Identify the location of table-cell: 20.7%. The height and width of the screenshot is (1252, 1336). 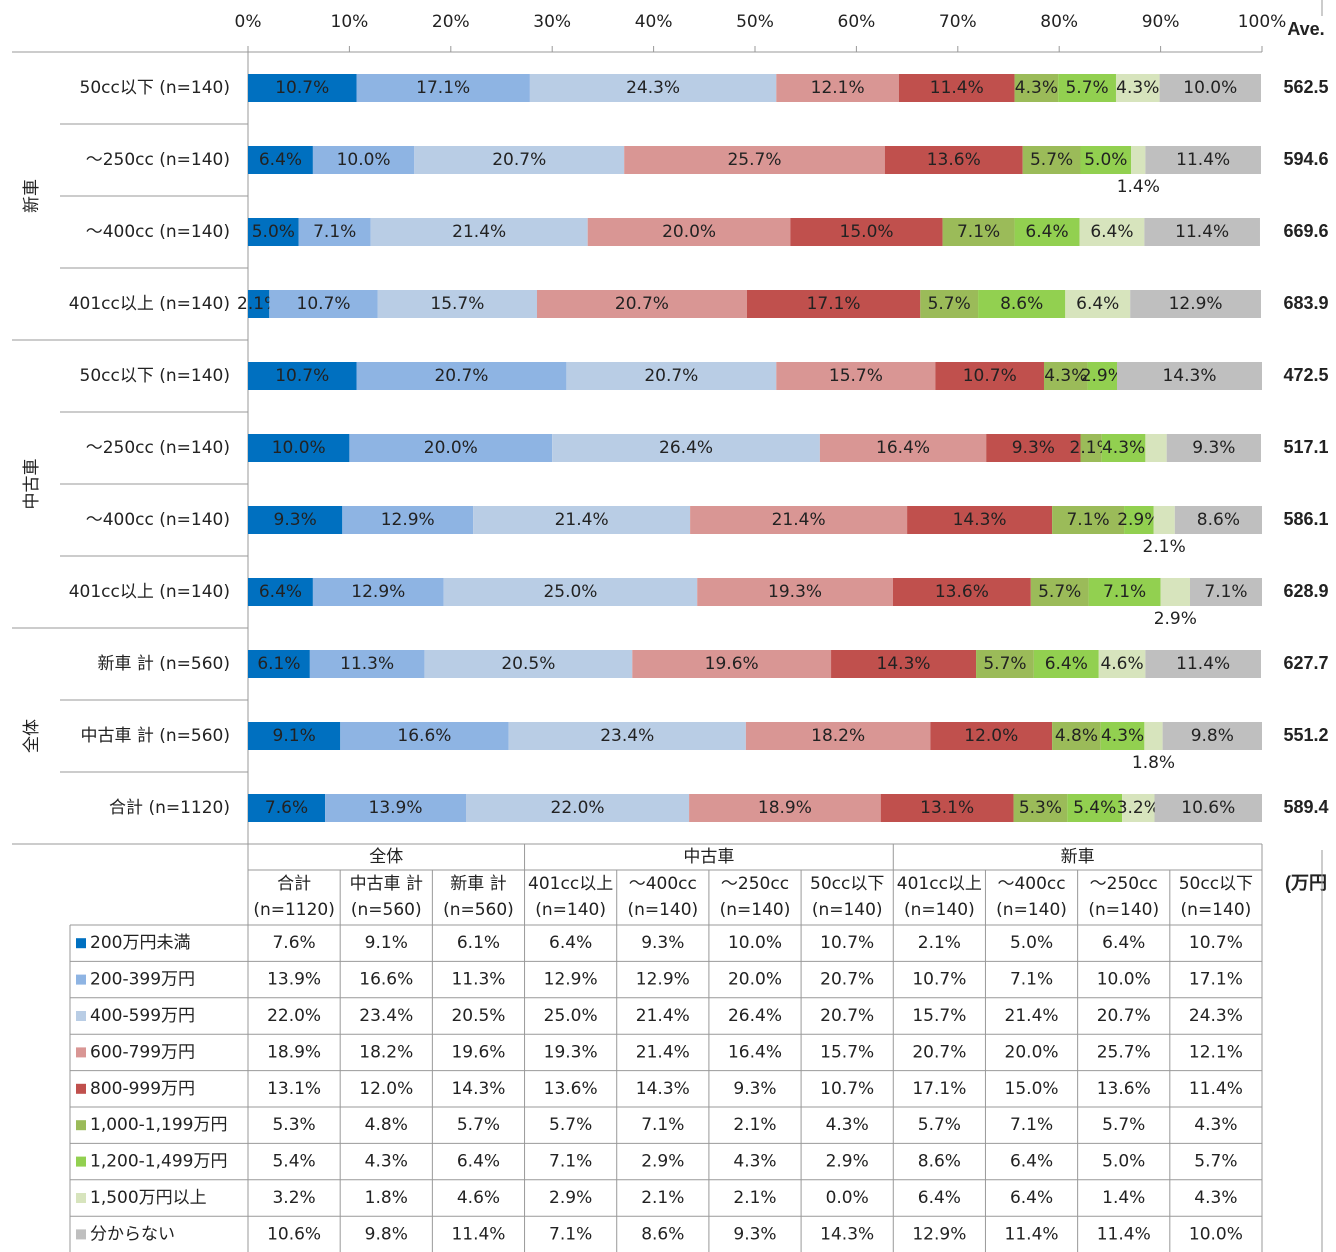
(847, 980).